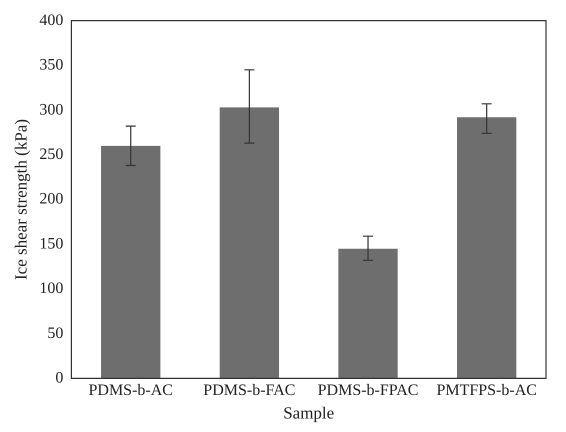  Describe the element at coordinates (55, 333) in the screenshot. I see `y-tick-label: 50` at that location.